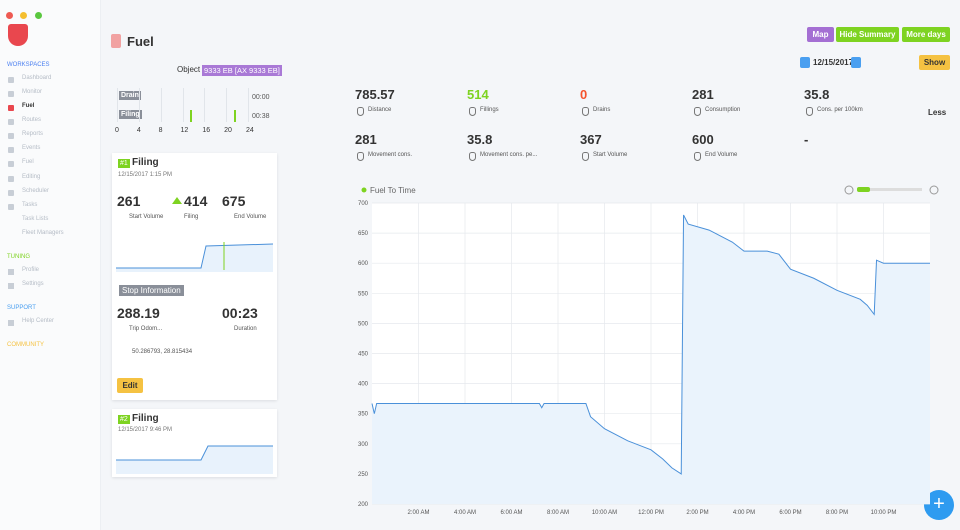  Describe the element at coordinates (145, 418) in the screenshot. I see `event-title: Filing` at that location.